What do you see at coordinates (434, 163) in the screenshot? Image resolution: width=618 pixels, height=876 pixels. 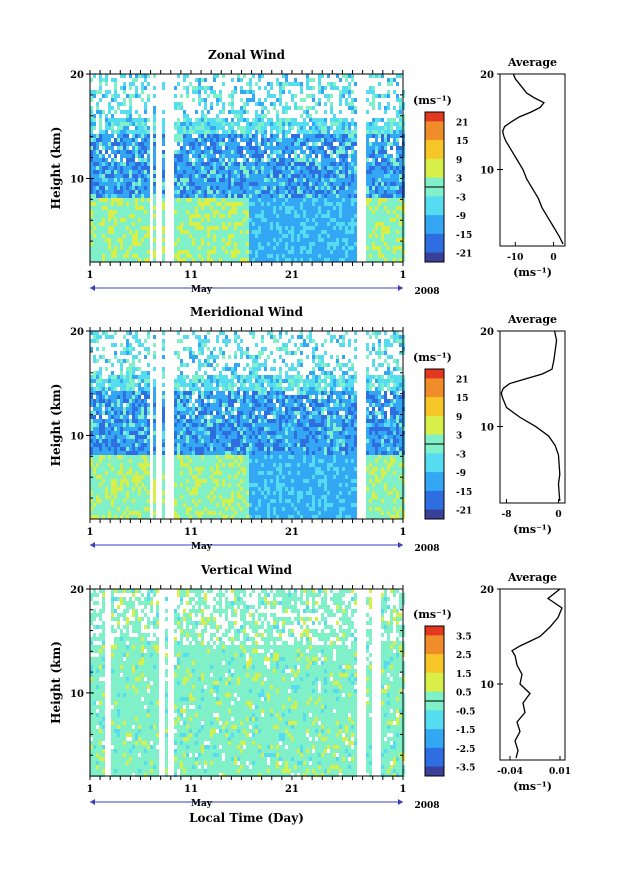 I see `colorbar-segment` at bounding box center [434, 163].